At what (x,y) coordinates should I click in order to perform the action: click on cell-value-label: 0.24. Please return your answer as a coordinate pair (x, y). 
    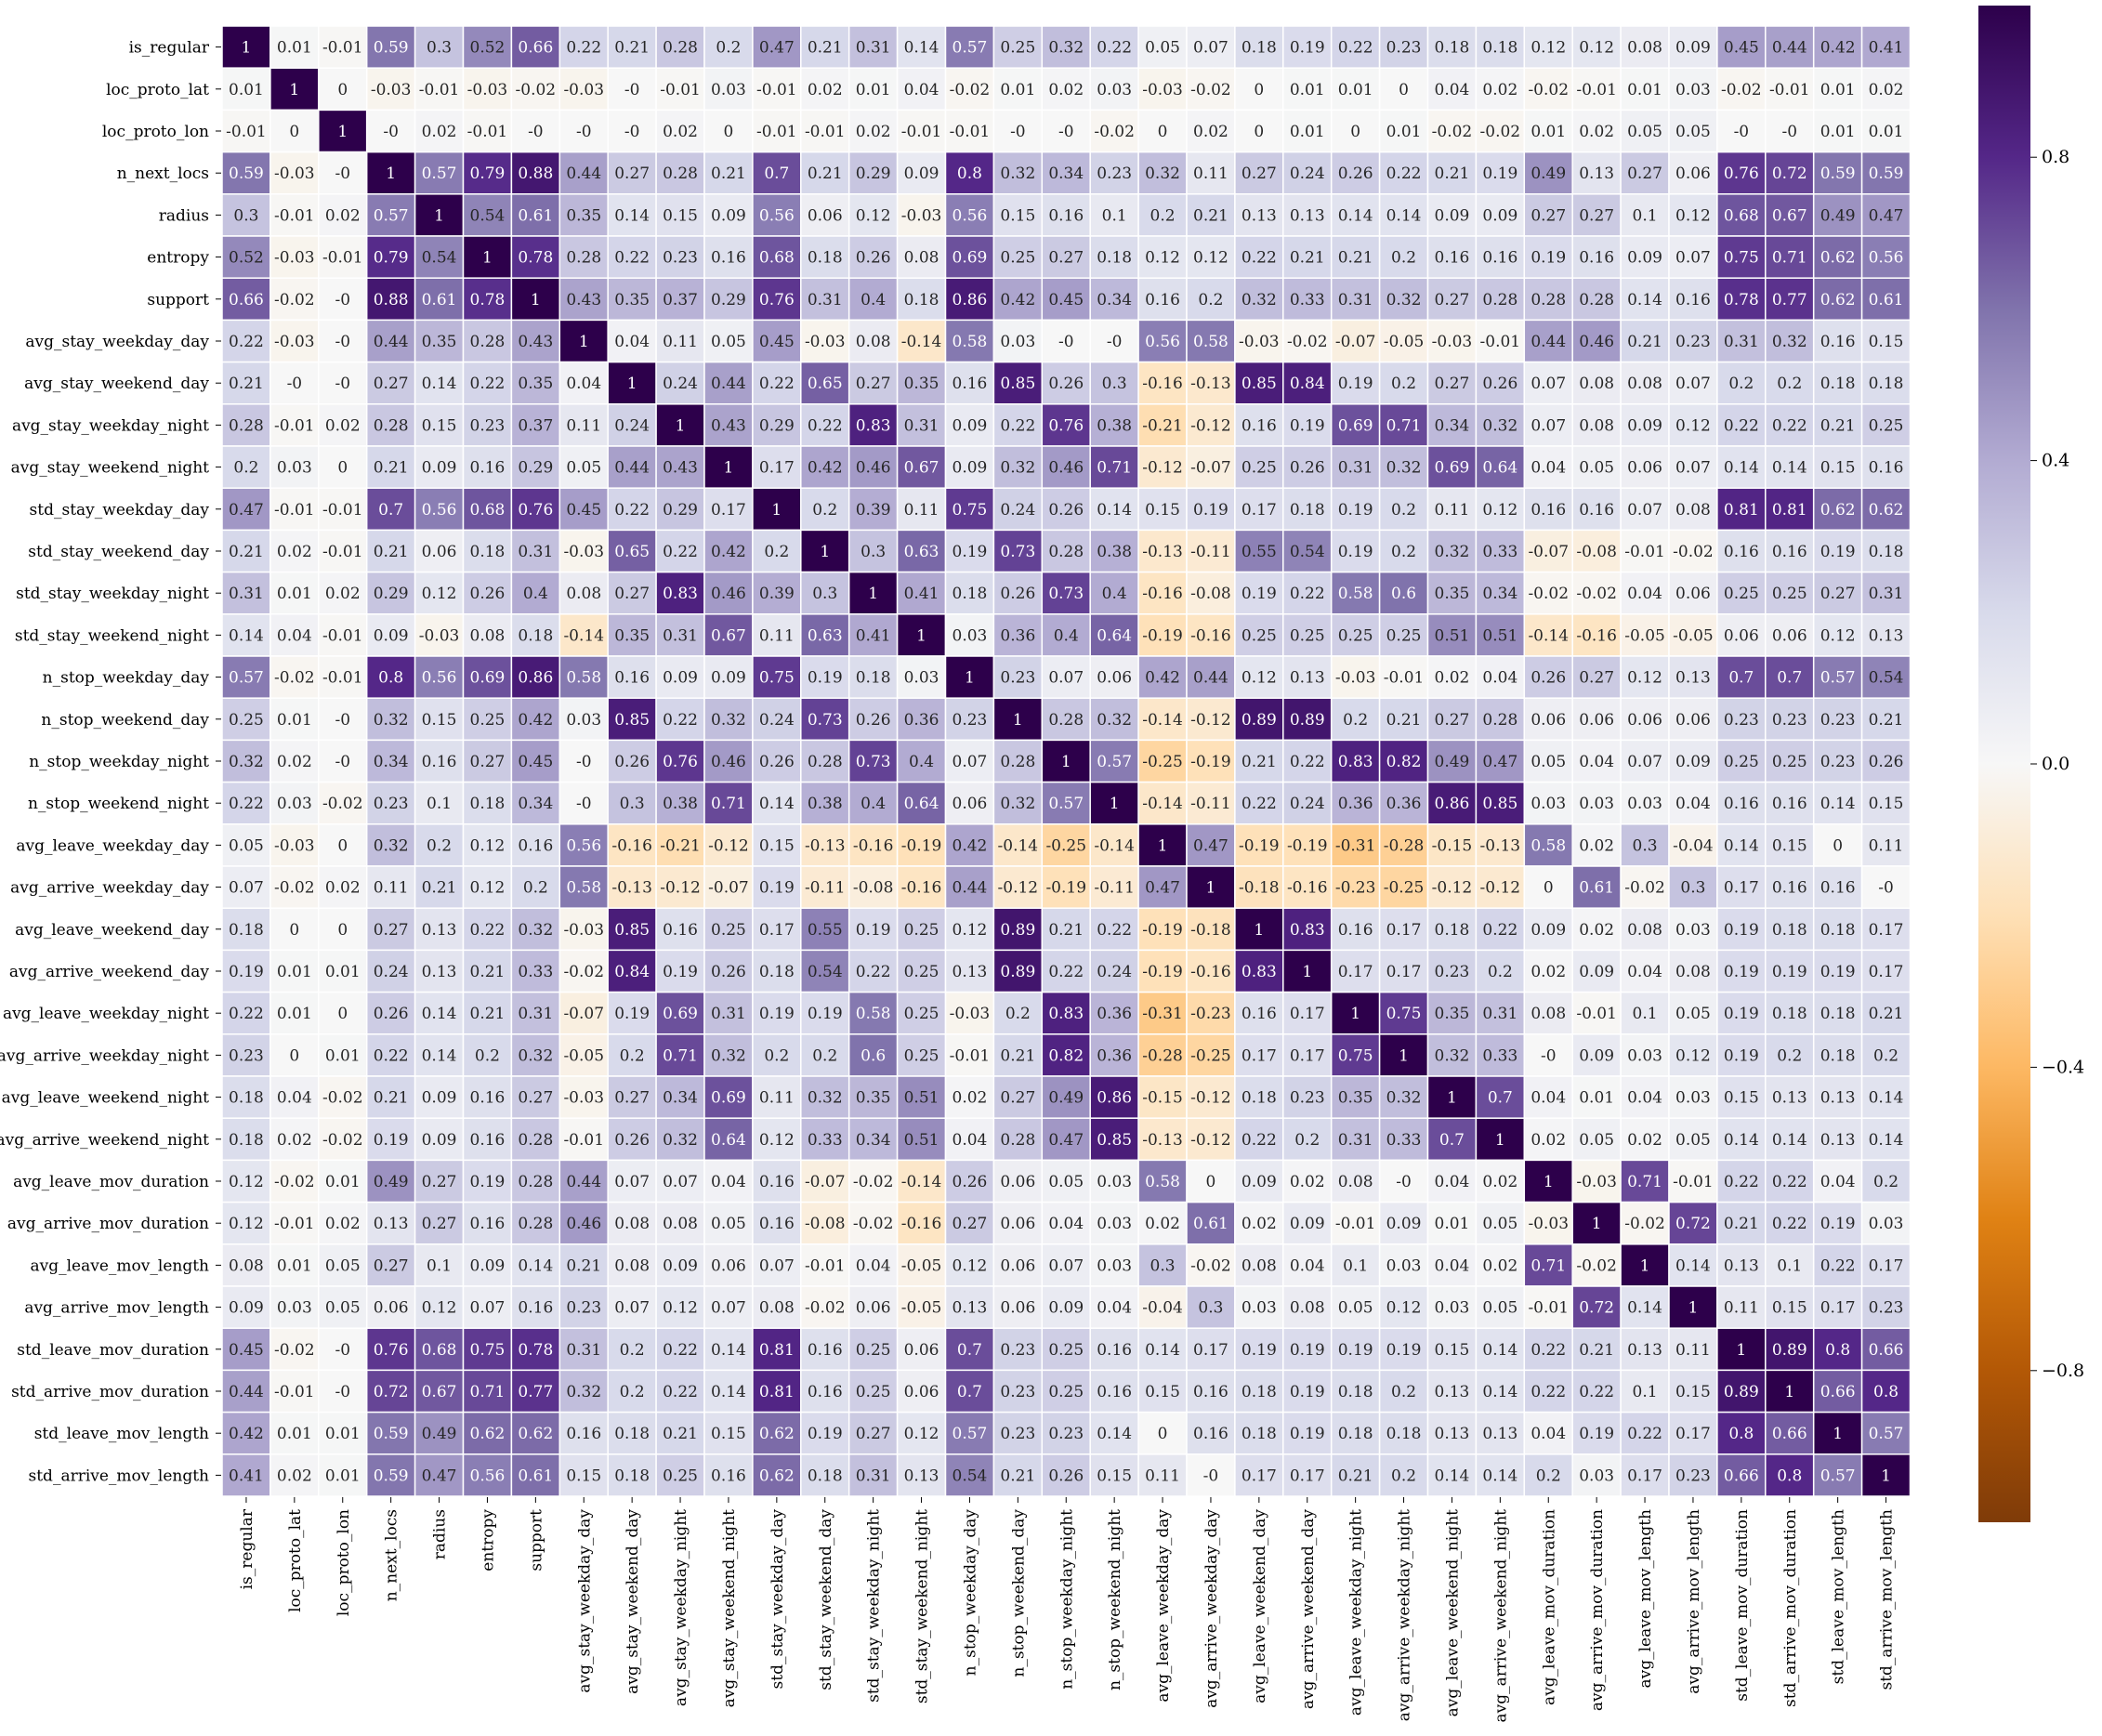
    Looking at the image, I should click on (1308, 174).